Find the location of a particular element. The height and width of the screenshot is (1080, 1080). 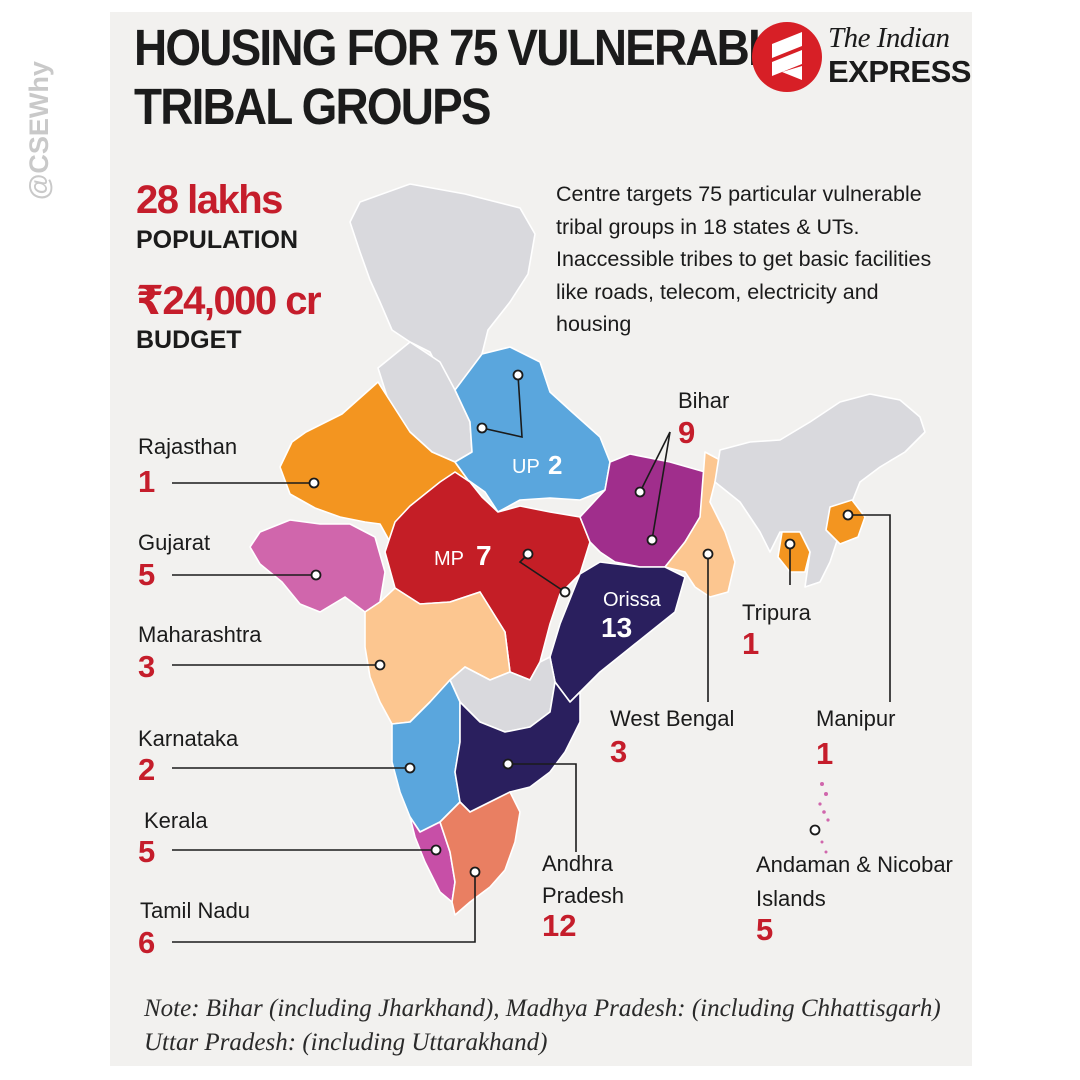

count-orissa: 13 is located at coordinates (617, 627).